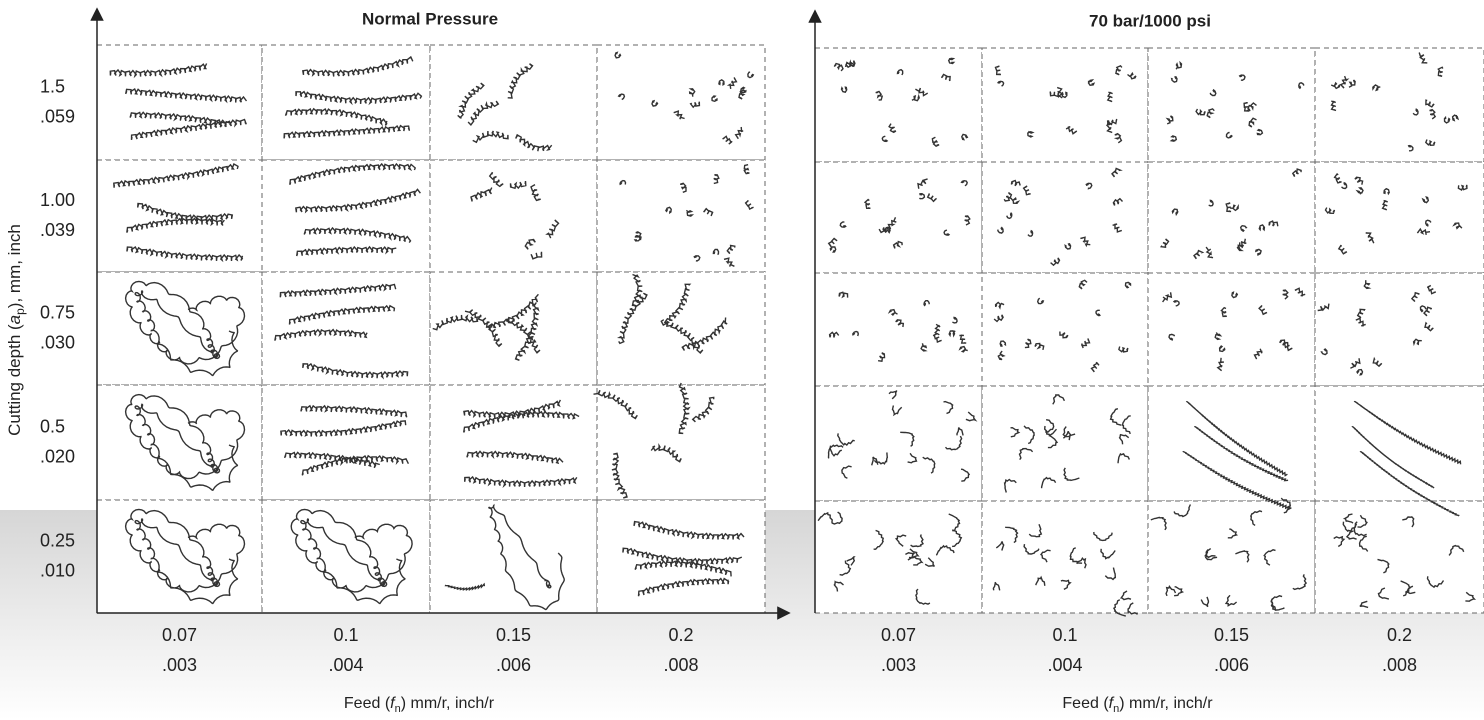 The image size is (1484, 720). Describe the element at coordinates (57, 230) in the screenshot. I see `y-tick-label: .039` at that location.